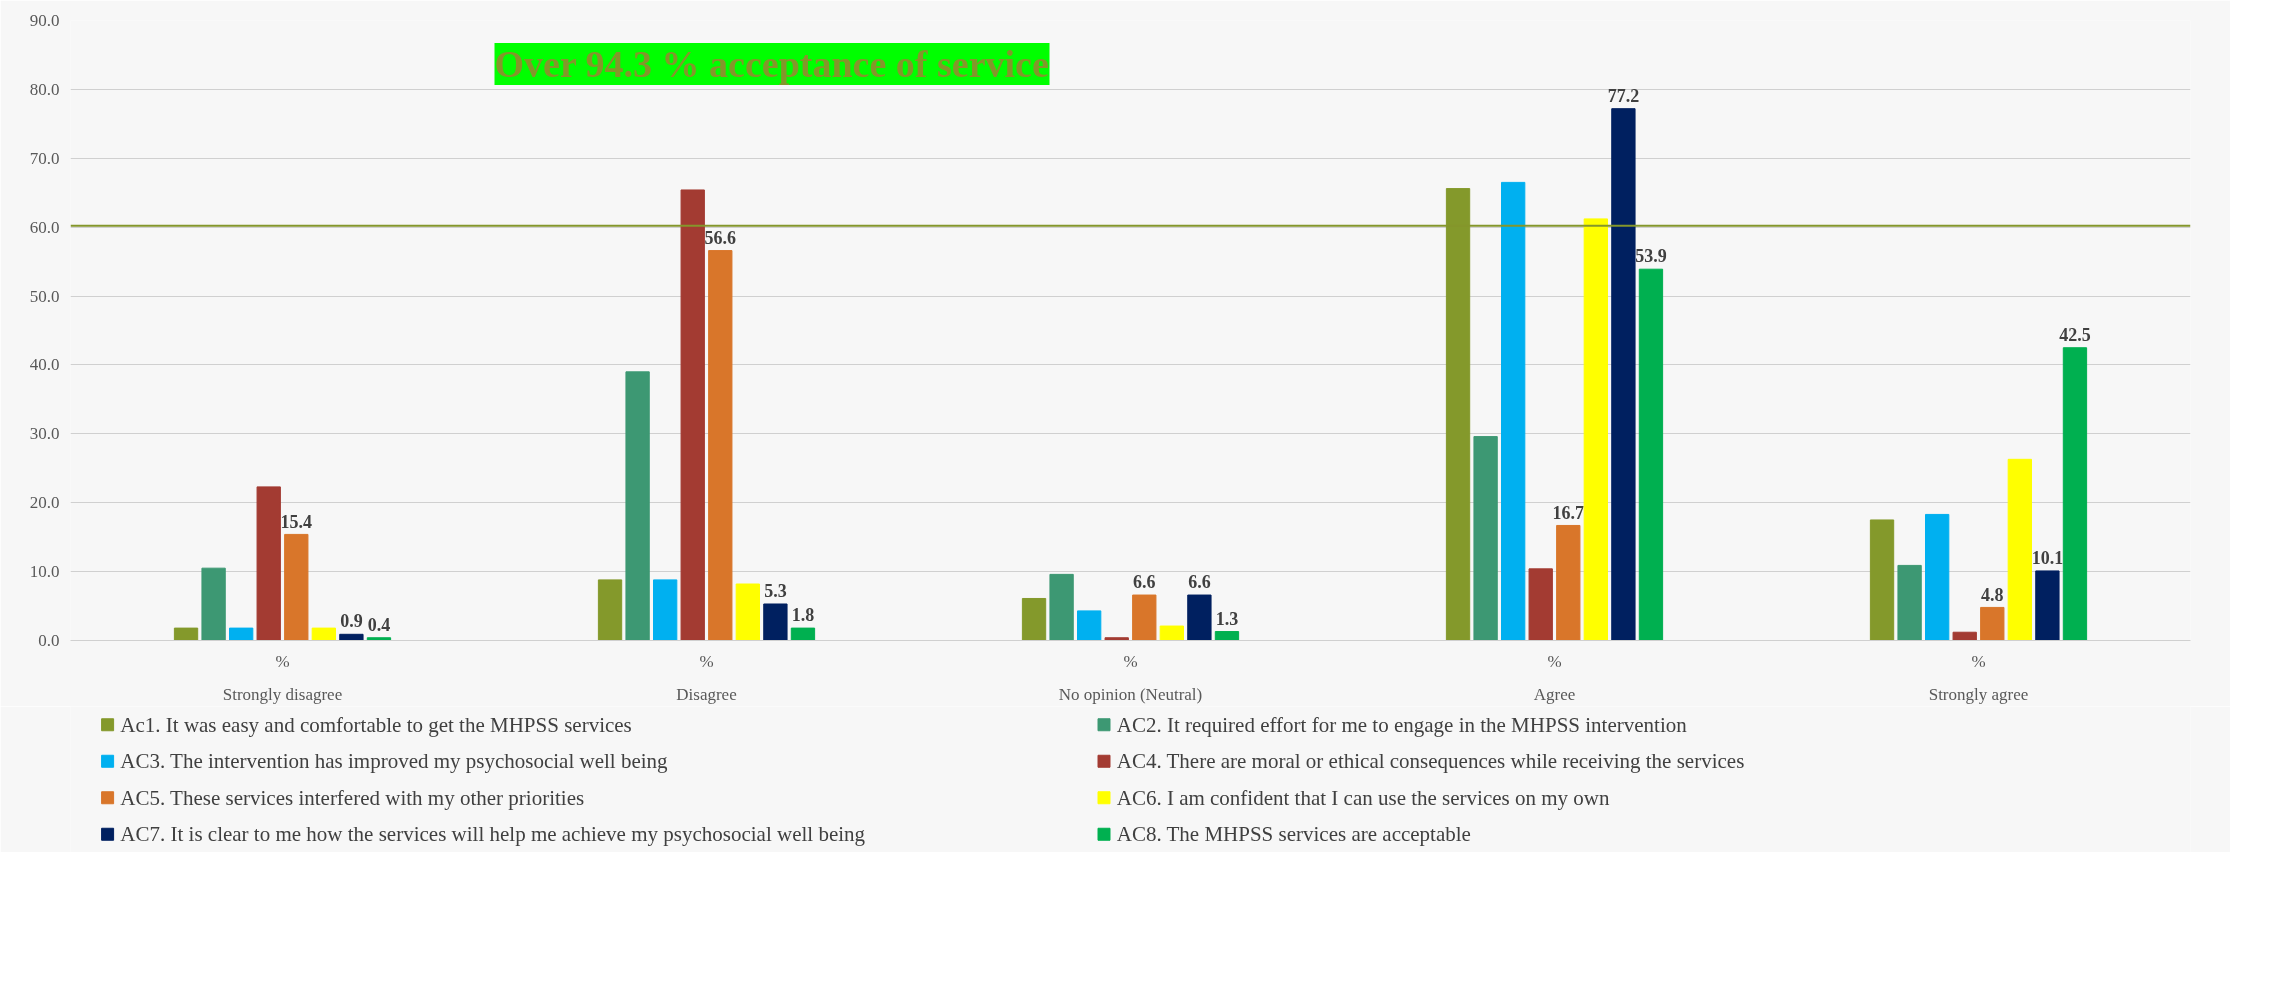 Image resolution: width=2280 pixels, height=1005 pixels. I want to click on y-tick-label: 60.0, so click(44, 227).